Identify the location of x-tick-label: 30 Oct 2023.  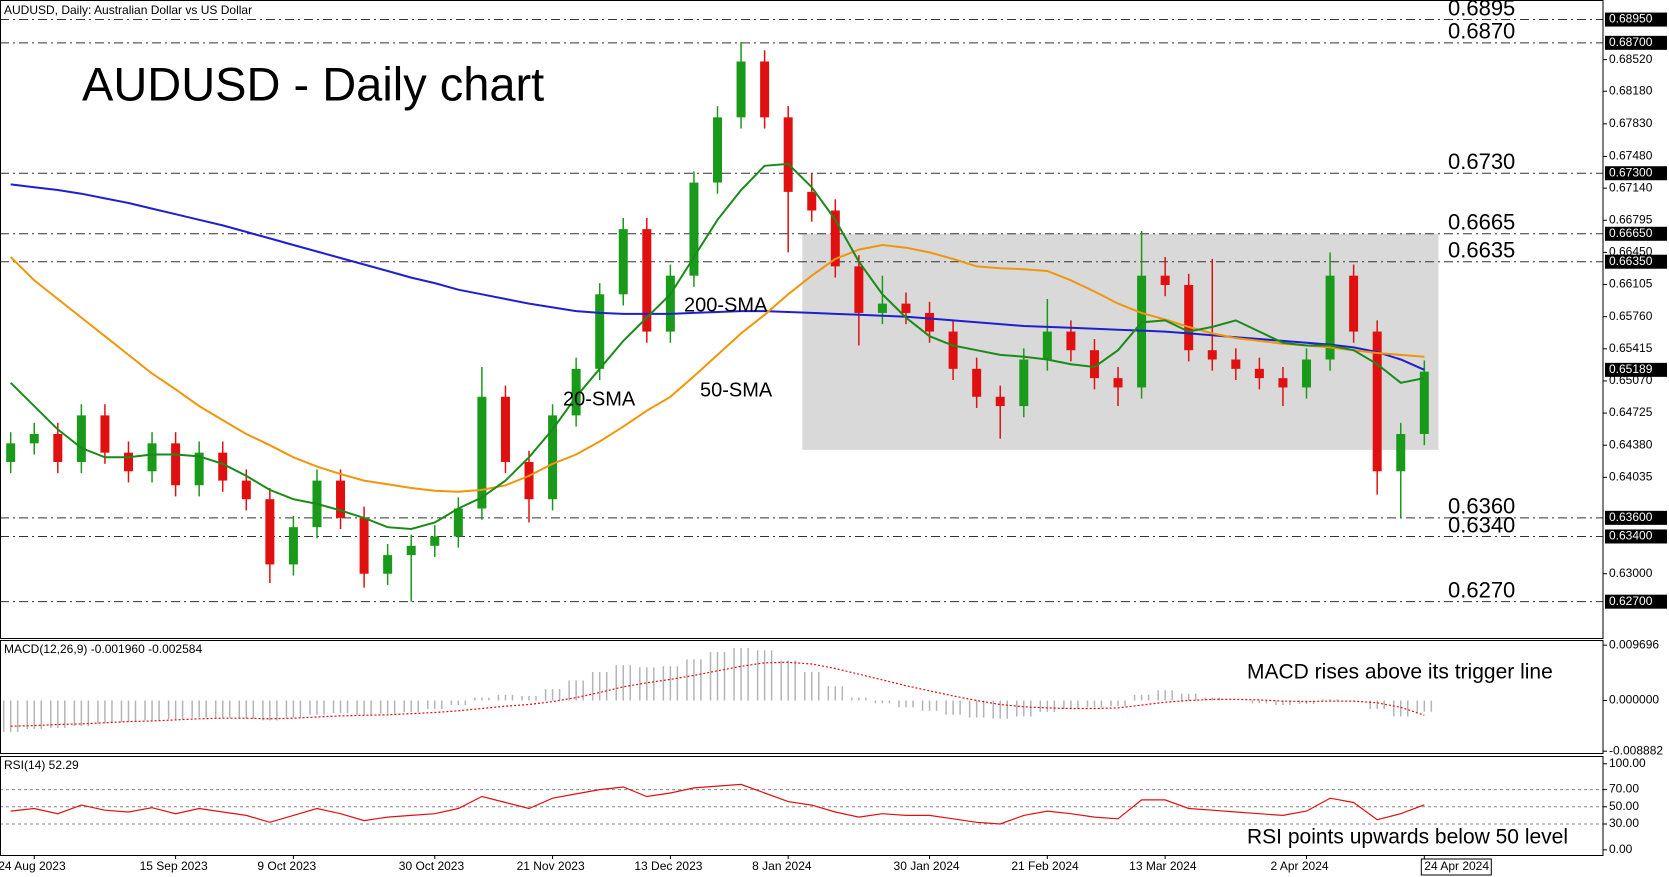
(432, 866).